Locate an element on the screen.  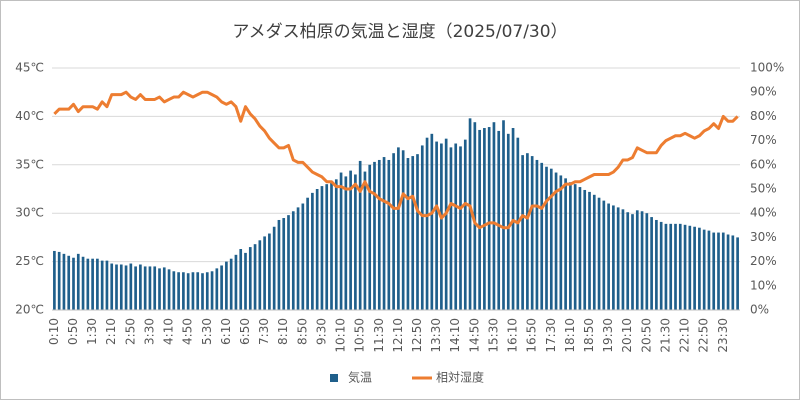
x-tick-label: 0:10 is located at coordinates (54, 331).